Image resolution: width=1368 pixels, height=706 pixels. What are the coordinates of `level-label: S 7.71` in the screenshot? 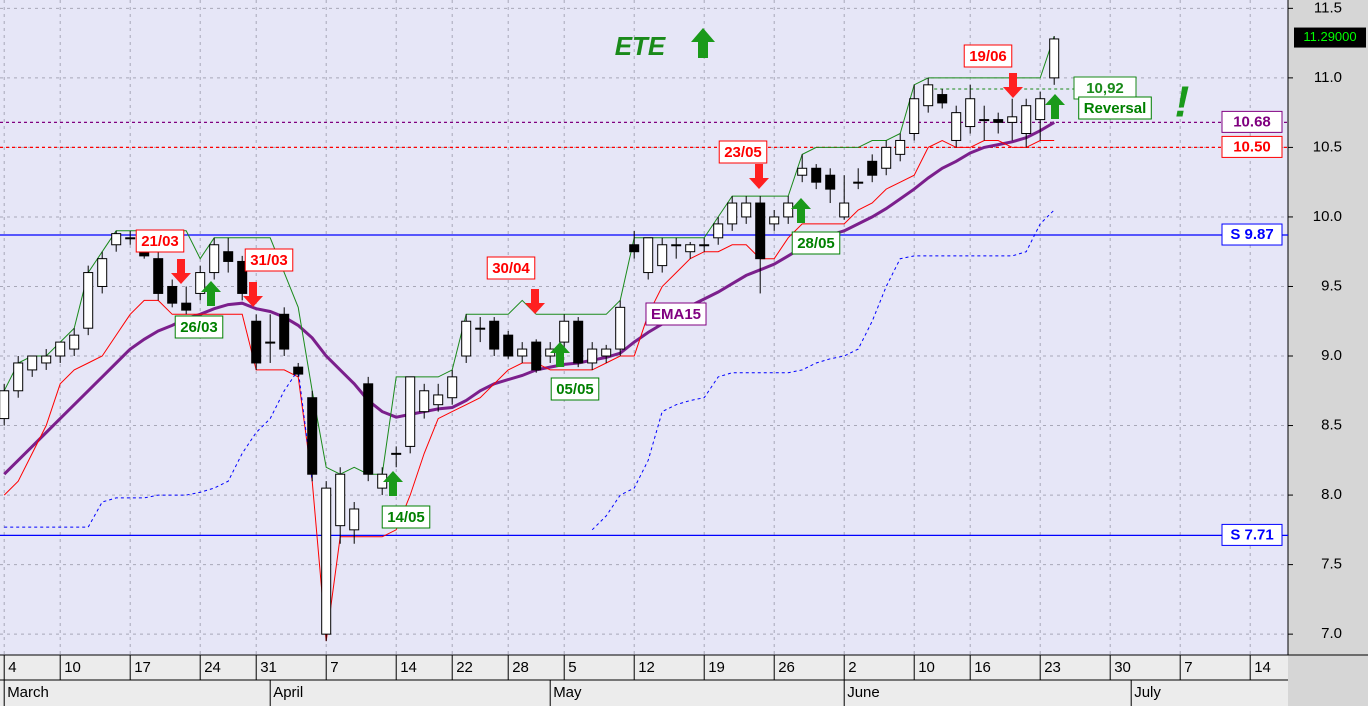 It's located at (1251, 534).